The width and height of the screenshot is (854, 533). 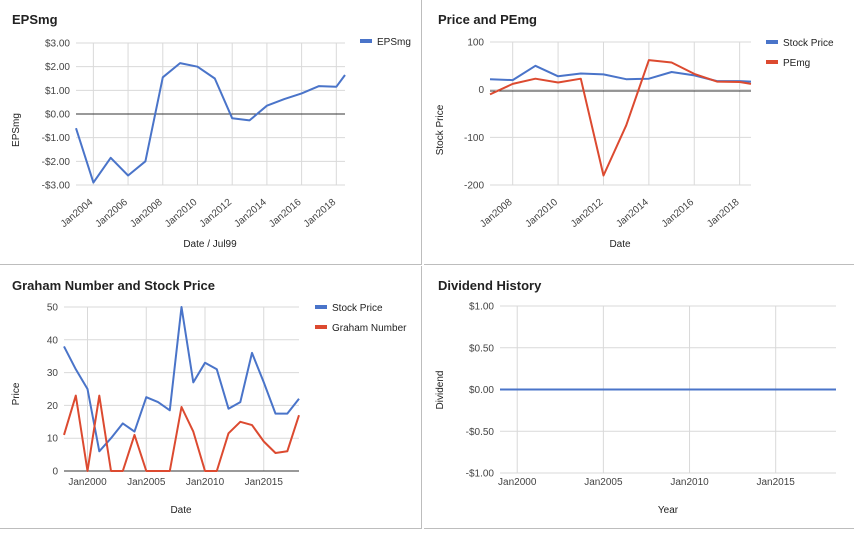 I want to click on y-tick-label: -$3.00, so click(x=56, y=186).